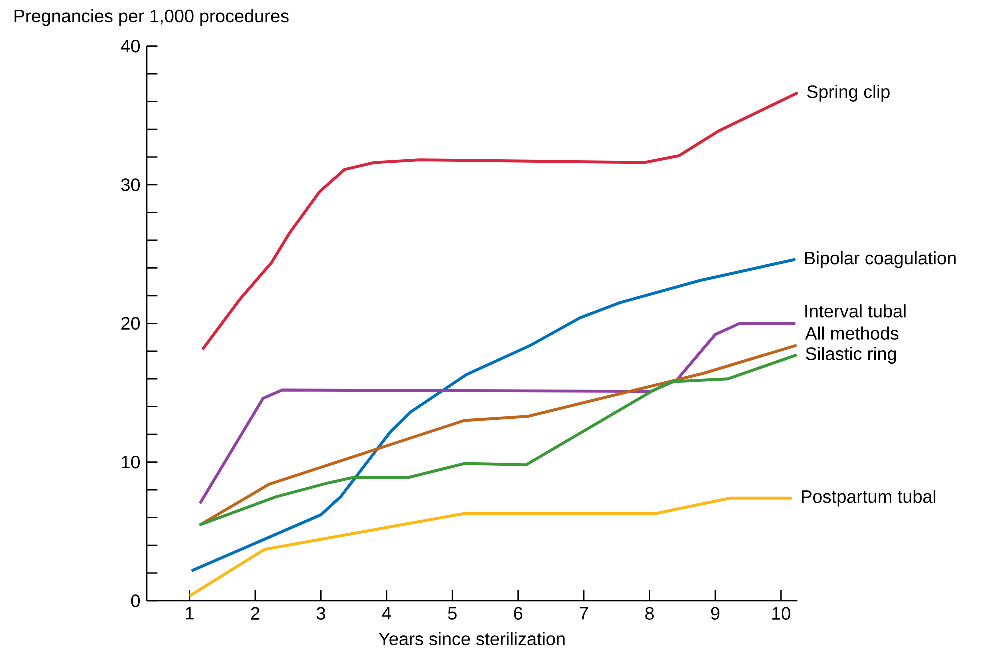  What do you see at coordinates (584, 613) in the screenshot?
I see `x-tick-label: 7` at bounding box center [584, 613].